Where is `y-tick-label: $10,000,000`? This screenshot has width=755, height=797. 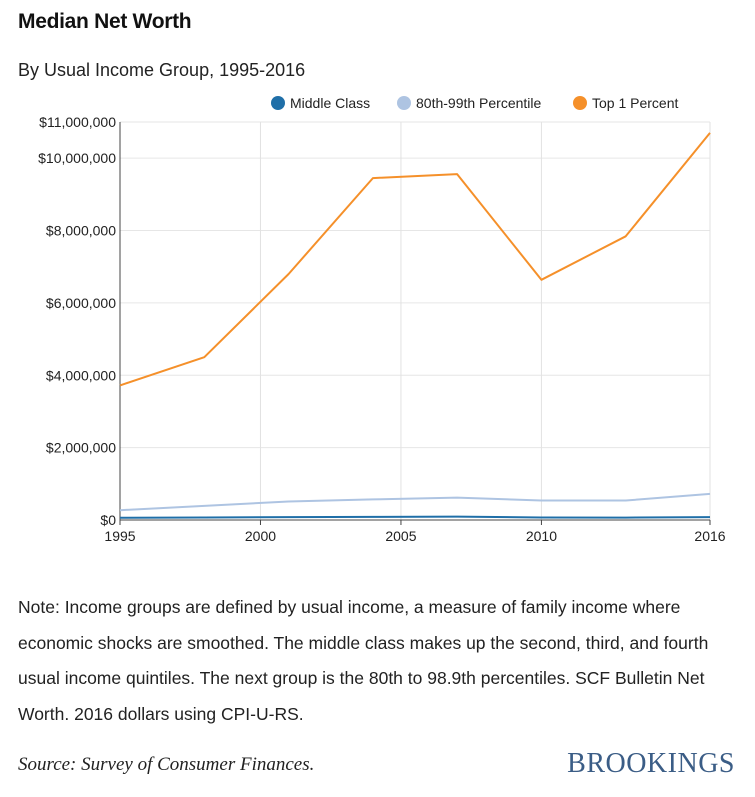
y-tick-label: $10,000,000 is located at coordinates (77, 158).